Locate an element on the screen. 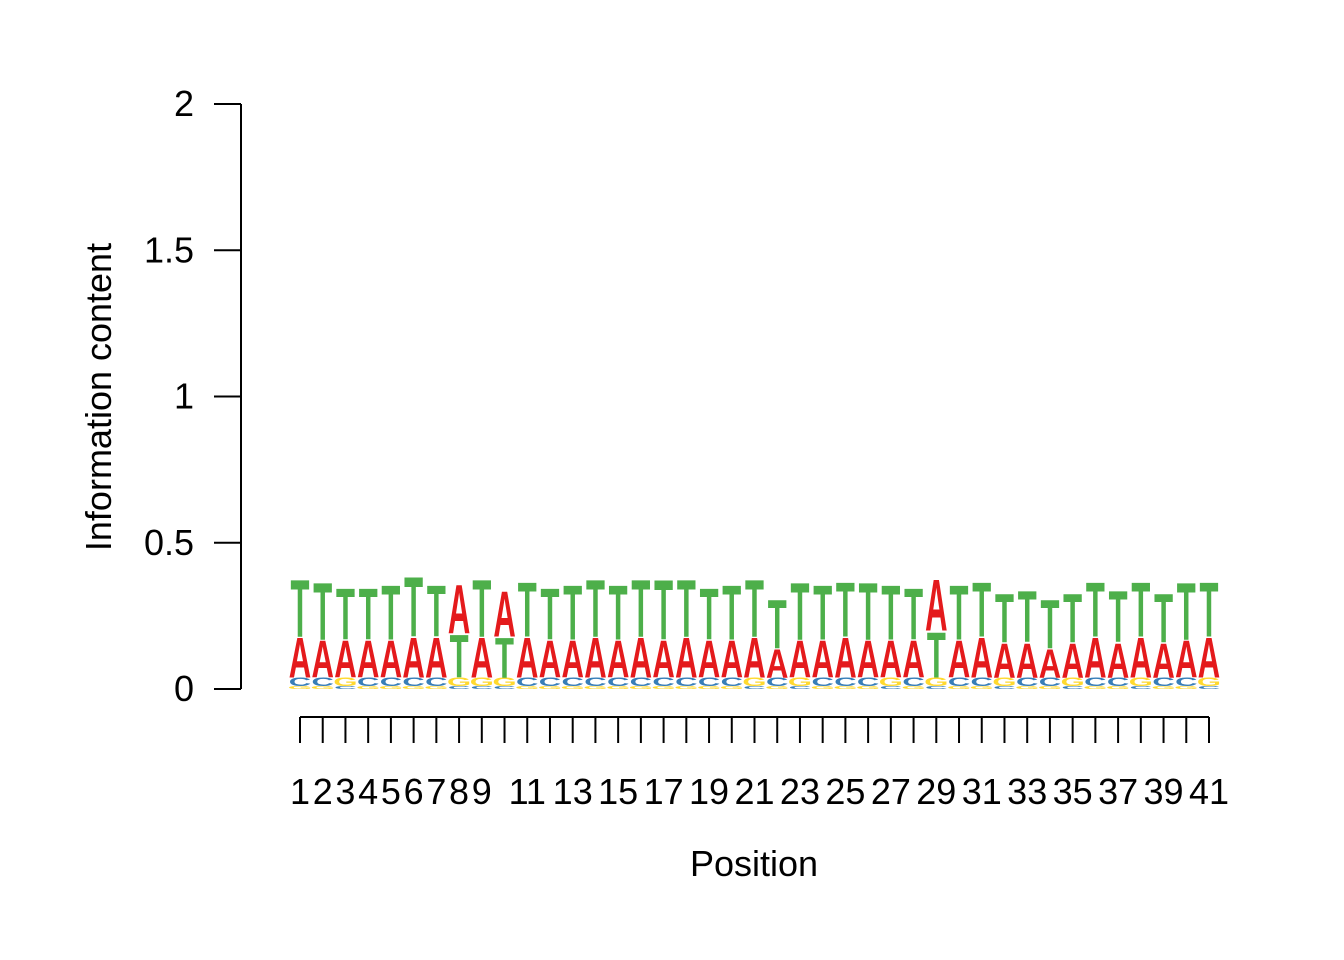 The image size is (1344, 960). x-tick-label: 29 is located at coordinates (936, 791).